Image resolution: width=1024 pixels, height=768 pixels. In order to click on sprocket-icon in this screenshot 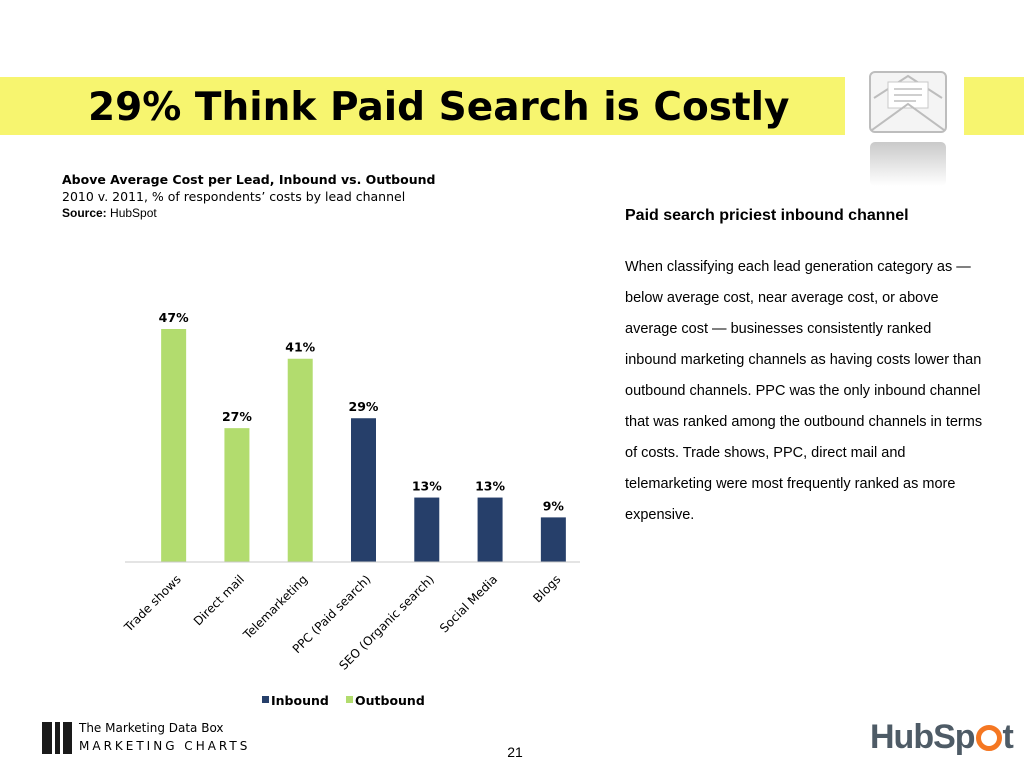, I will do `click(988, 738)`.